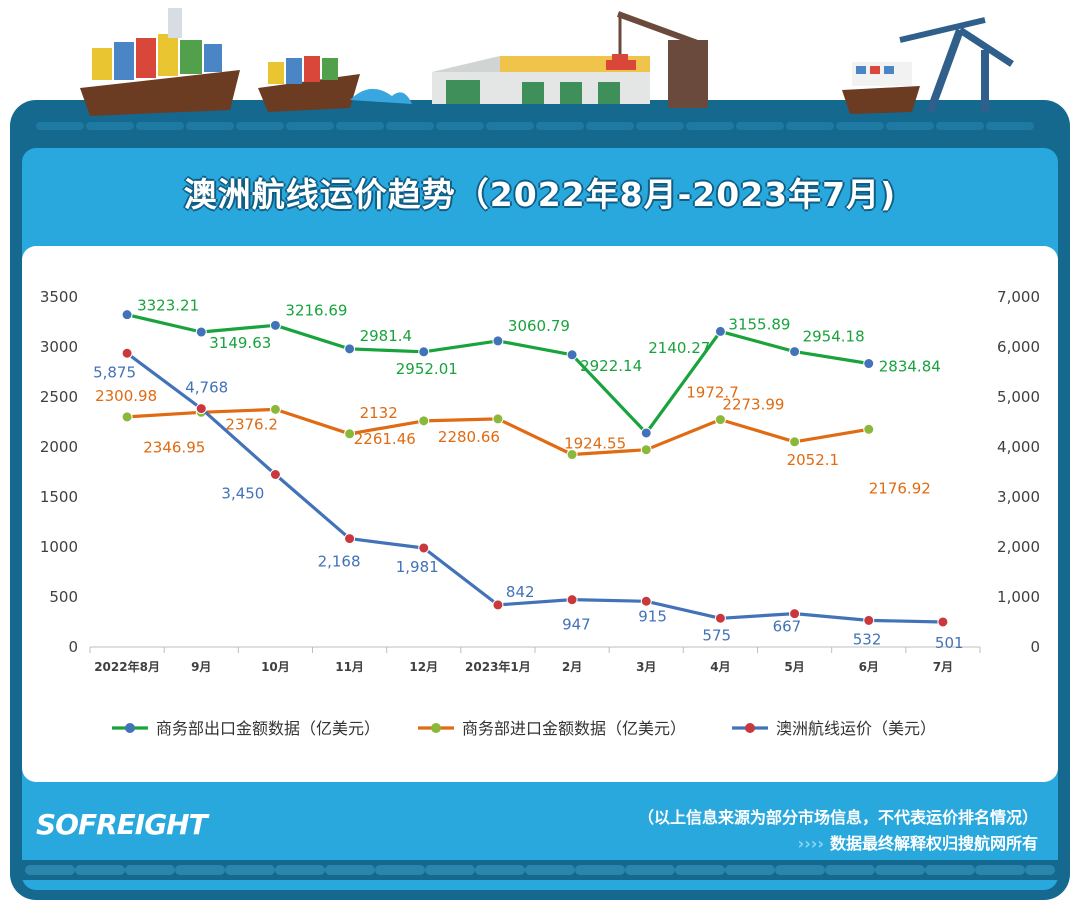 The width and height of the screenshot is (1080, 915). Describe the element at coordinates (572, 667) in the screenshot. I see `x-tick-label: 2月` at that location.